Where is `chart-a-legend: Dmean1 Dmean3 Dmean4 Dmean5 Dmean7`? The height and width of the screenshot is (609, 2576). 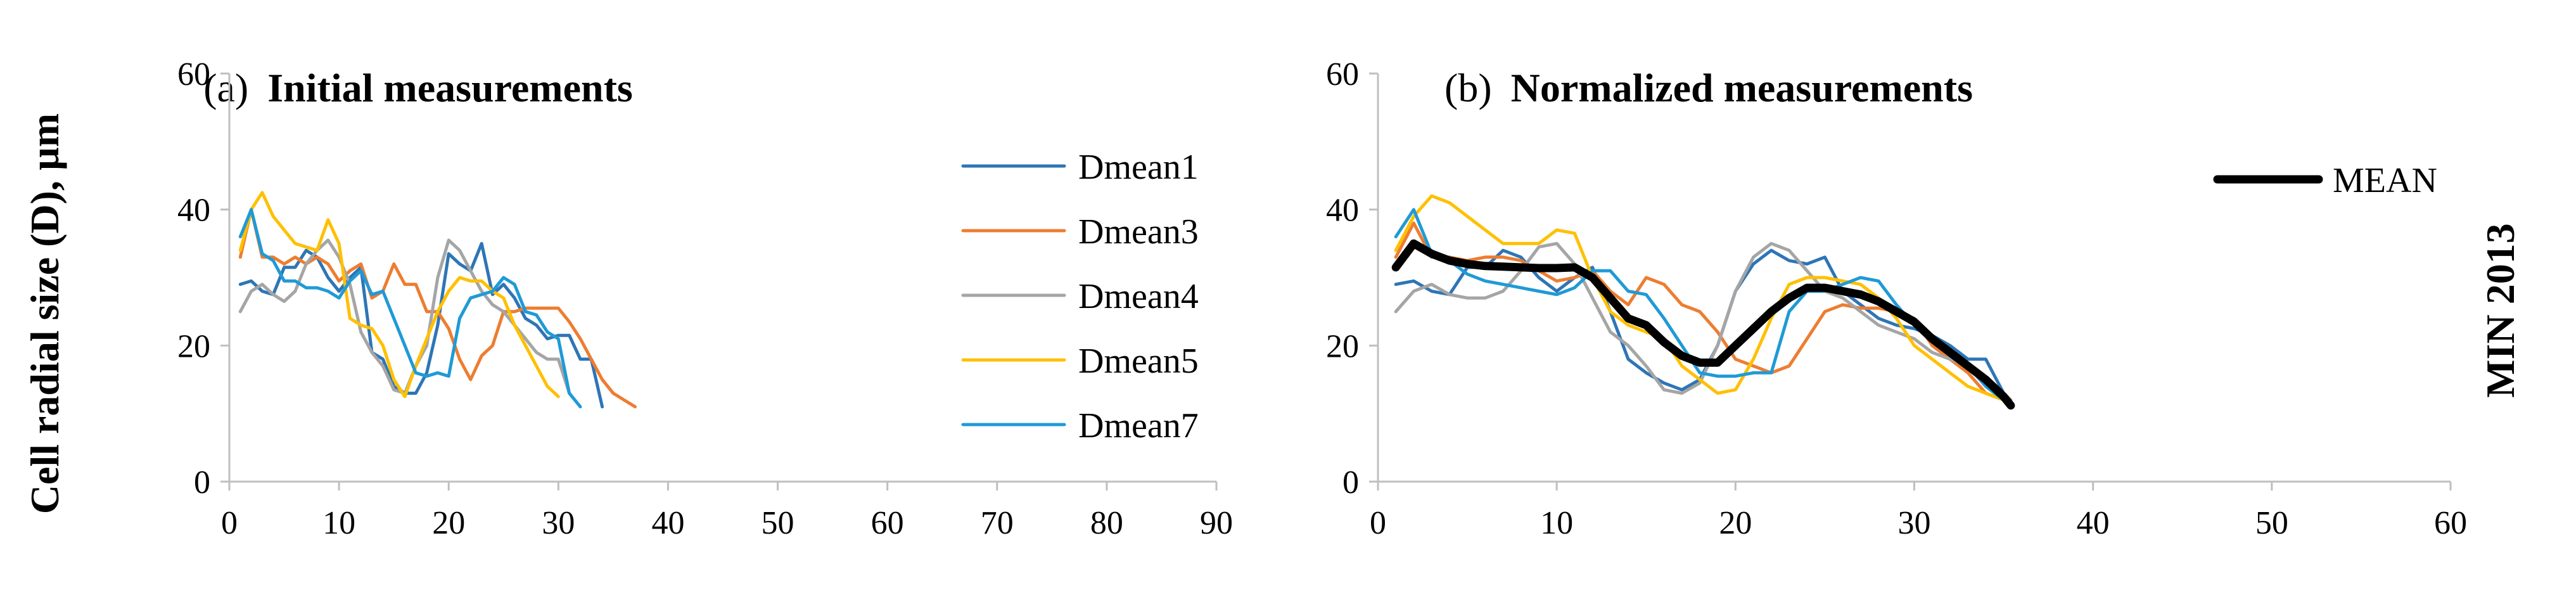
chart-a-legend: Dmean1 Dmean3 Dmean4 Dmean5 Dmean7 is located at coordinates (1080, 297).